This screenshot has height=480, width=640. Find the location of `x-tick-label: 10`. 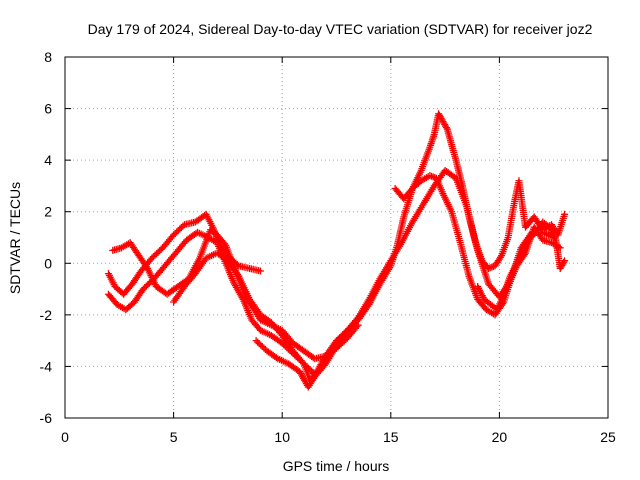

x-tick-label: 10 is located at coordinates (282, 437).